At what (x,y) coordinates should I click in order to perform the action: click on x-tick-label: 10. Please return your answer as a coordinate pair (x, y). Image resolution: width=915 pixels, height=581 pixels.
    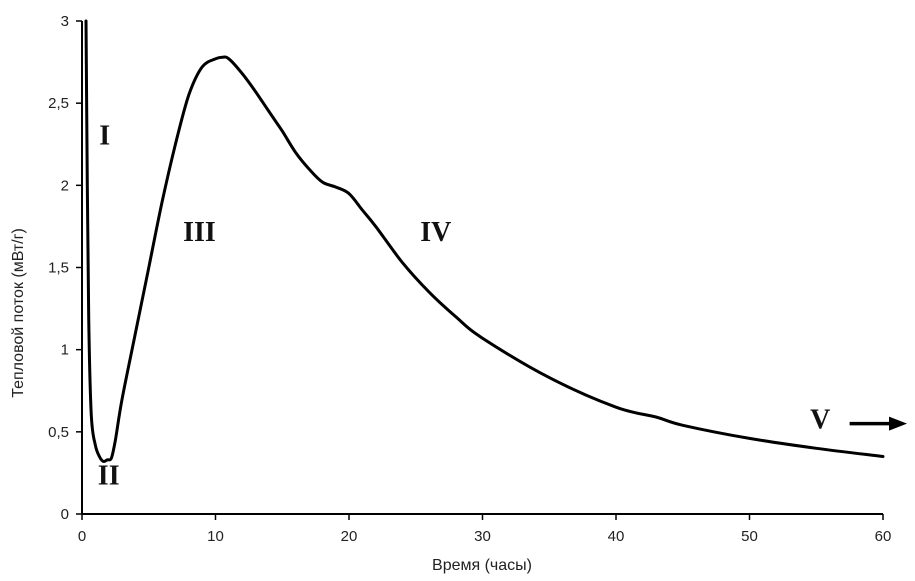
    Looking at the image, I should click on (215, 536).